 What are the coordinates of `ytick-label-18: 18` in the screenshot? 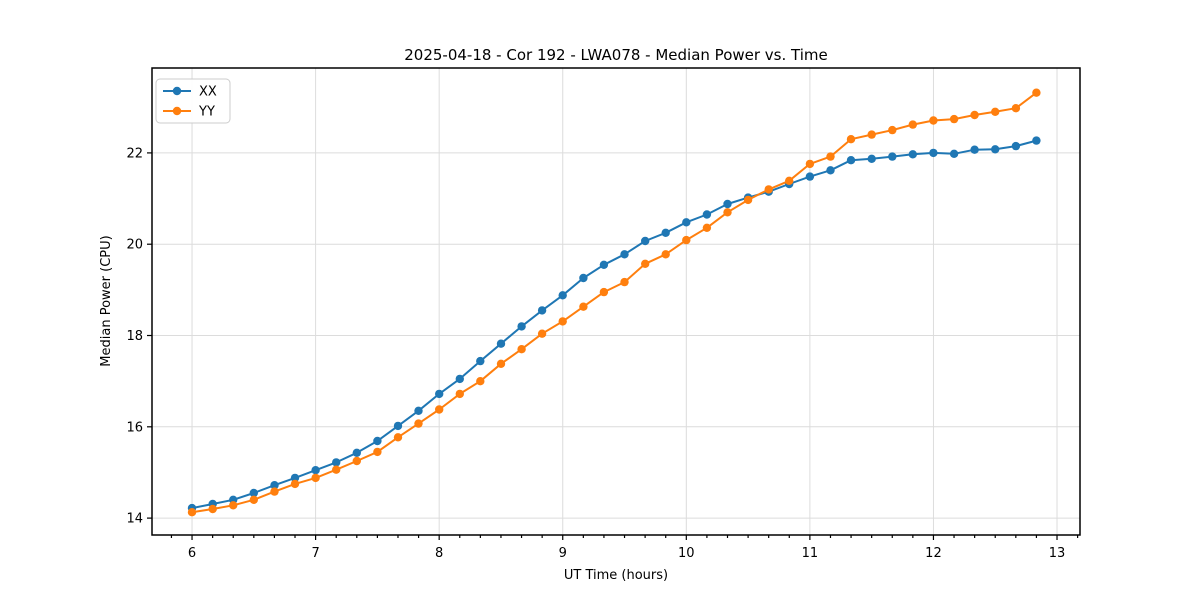 It's located at (134, 336).